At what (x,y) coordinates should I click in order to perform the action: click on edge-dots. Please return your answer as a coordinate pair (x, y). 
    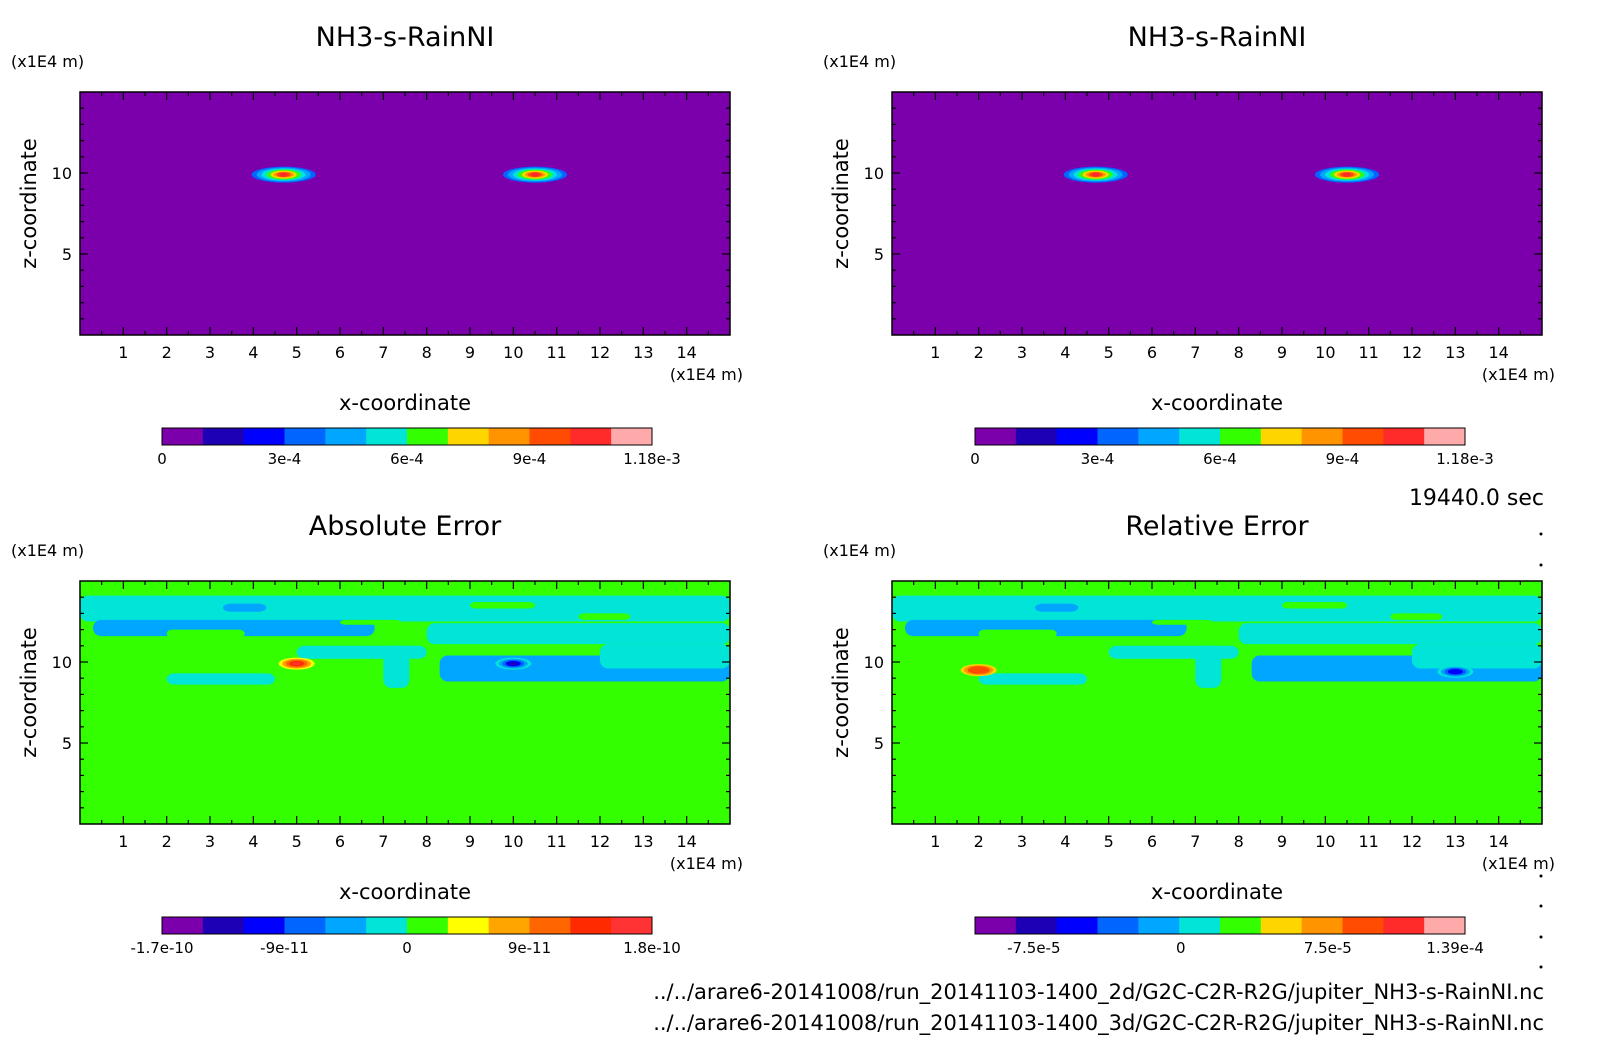
    Looking at the image, I should click on (1541, 750).